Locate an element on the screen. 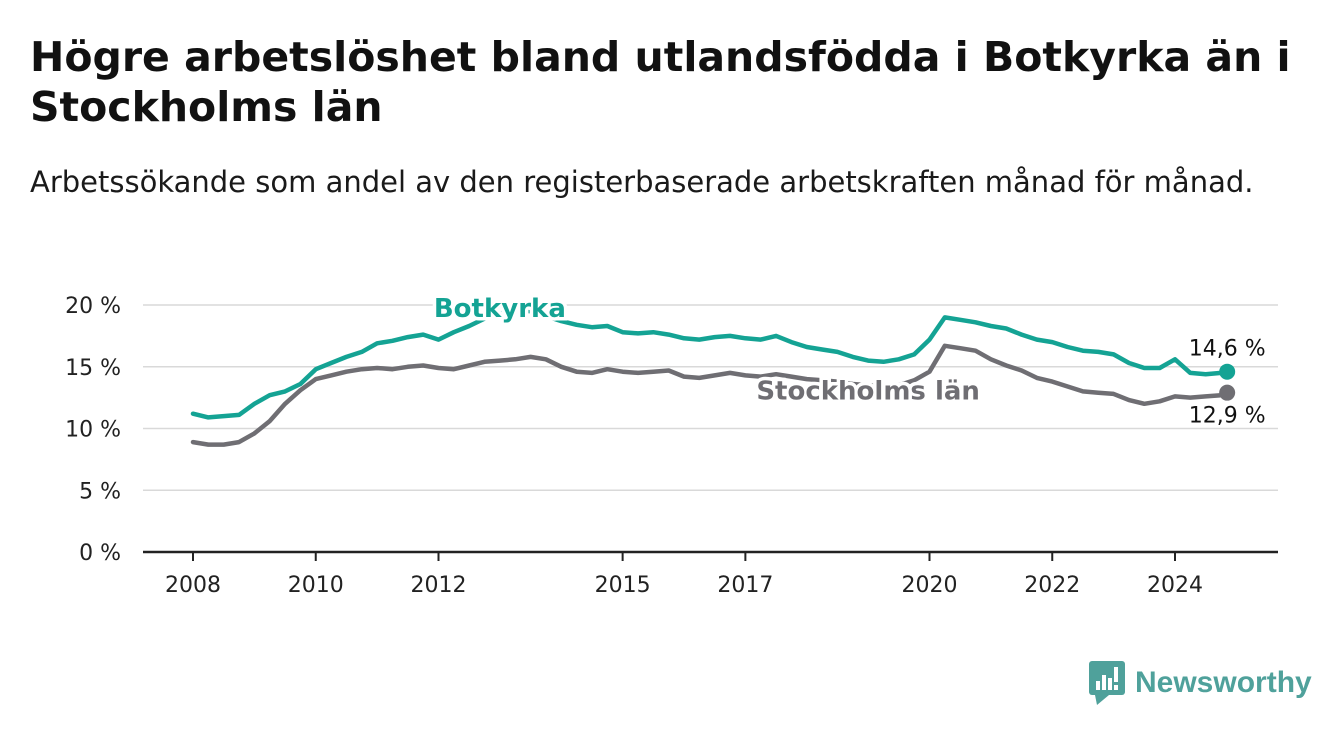  botkyrka-line is located at coordinates (710, 363).